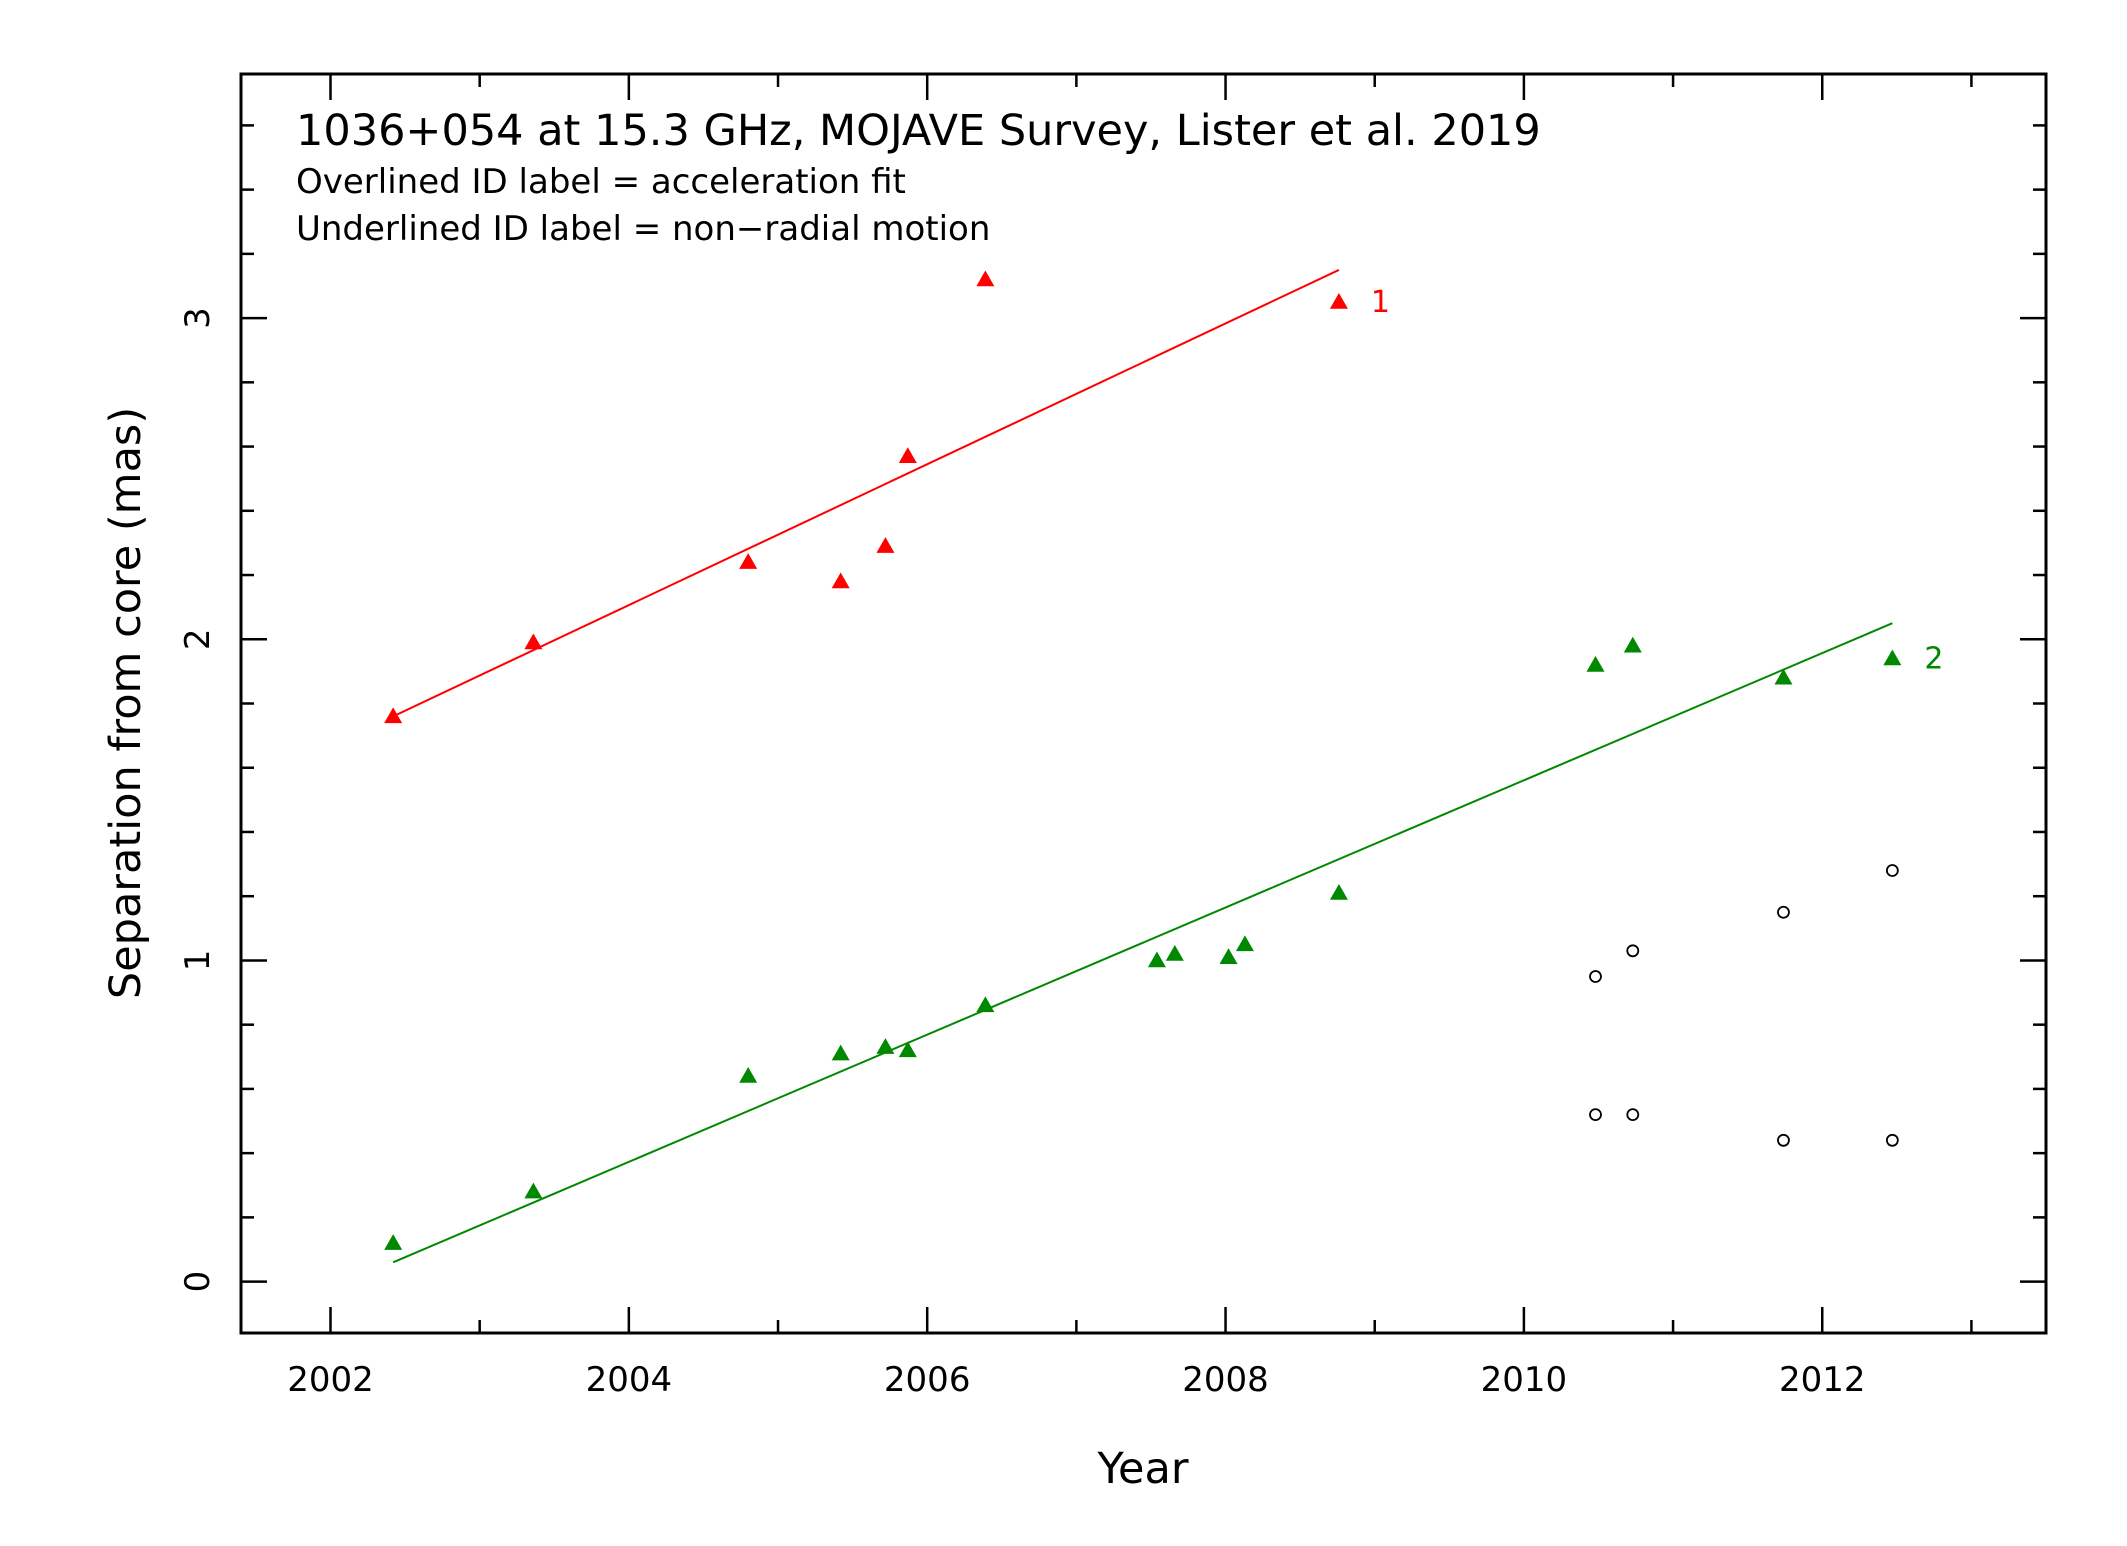  What do you see at coordinates (1380, 302) in the screenshot?
I see `series-id-label: 1` at bounding box center [1380, 302].